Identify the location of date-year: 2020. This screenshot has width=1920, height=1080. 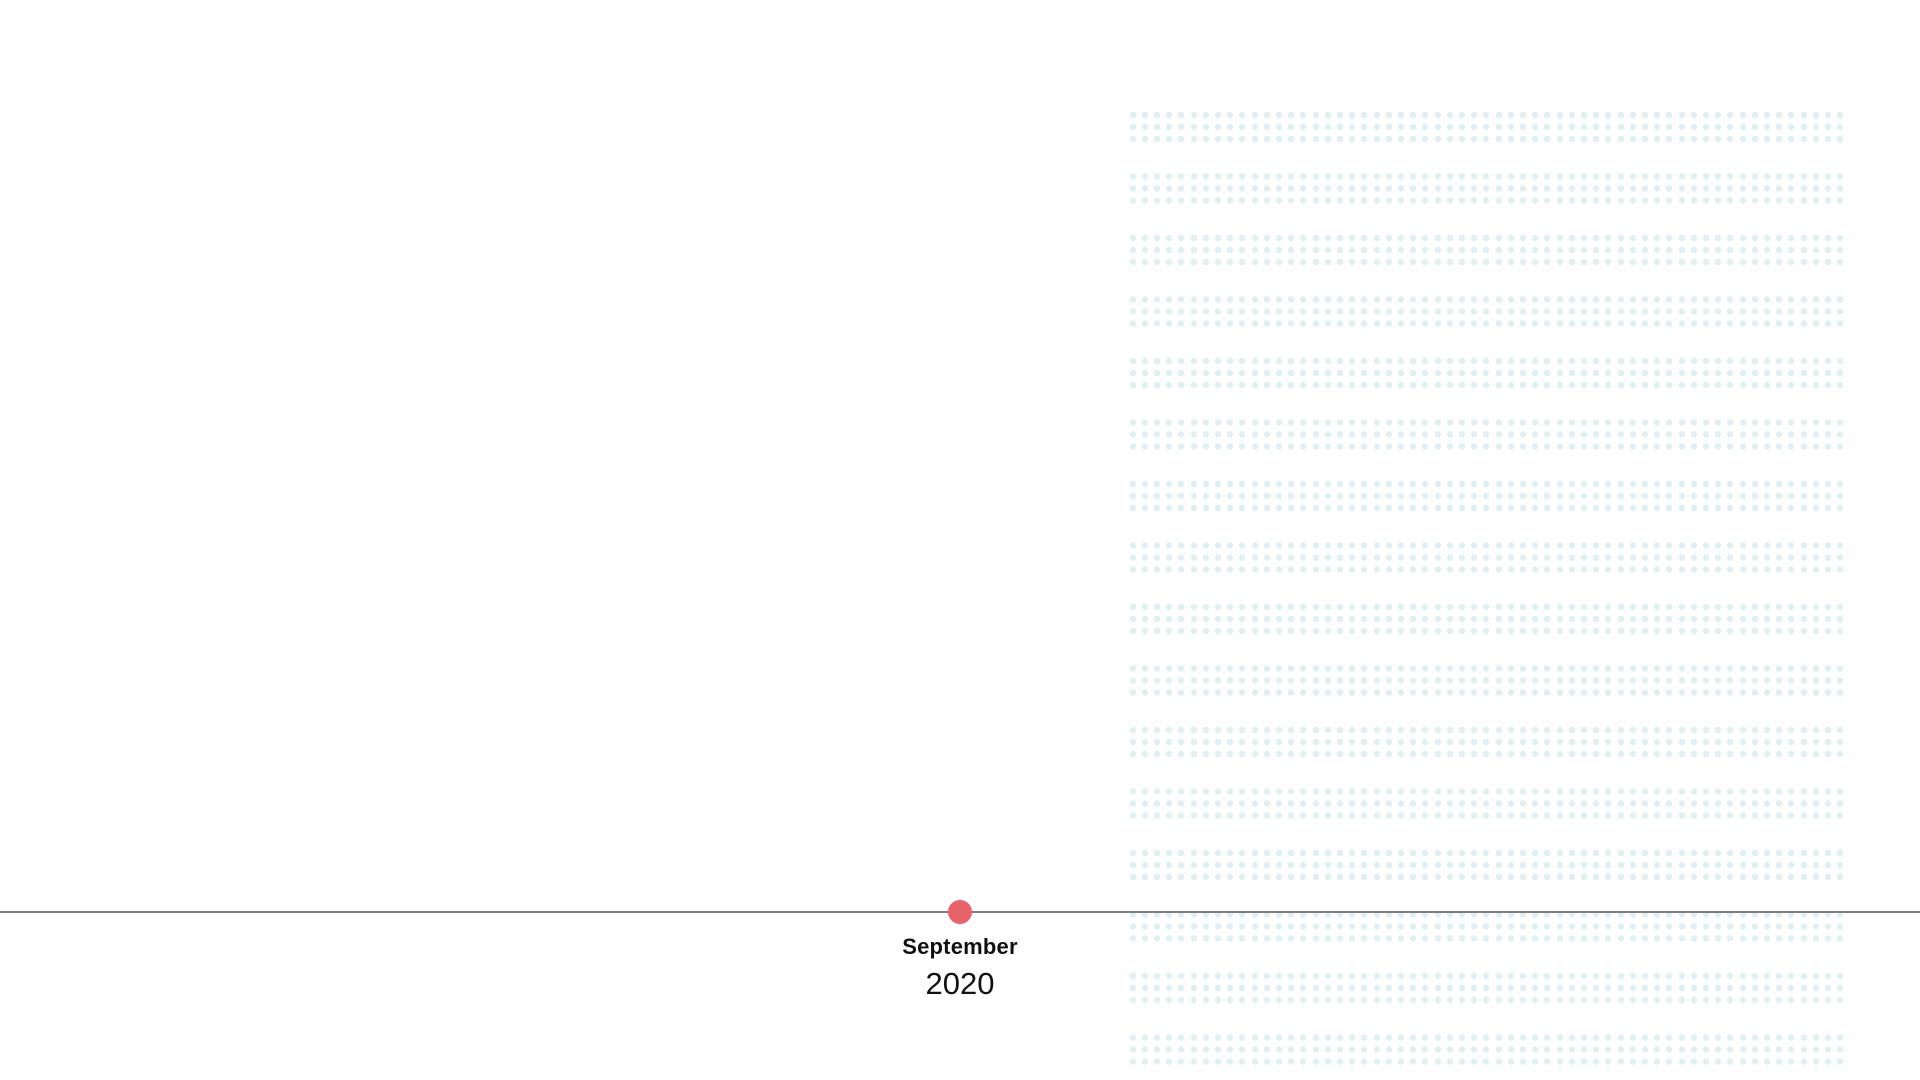
(960, 983).